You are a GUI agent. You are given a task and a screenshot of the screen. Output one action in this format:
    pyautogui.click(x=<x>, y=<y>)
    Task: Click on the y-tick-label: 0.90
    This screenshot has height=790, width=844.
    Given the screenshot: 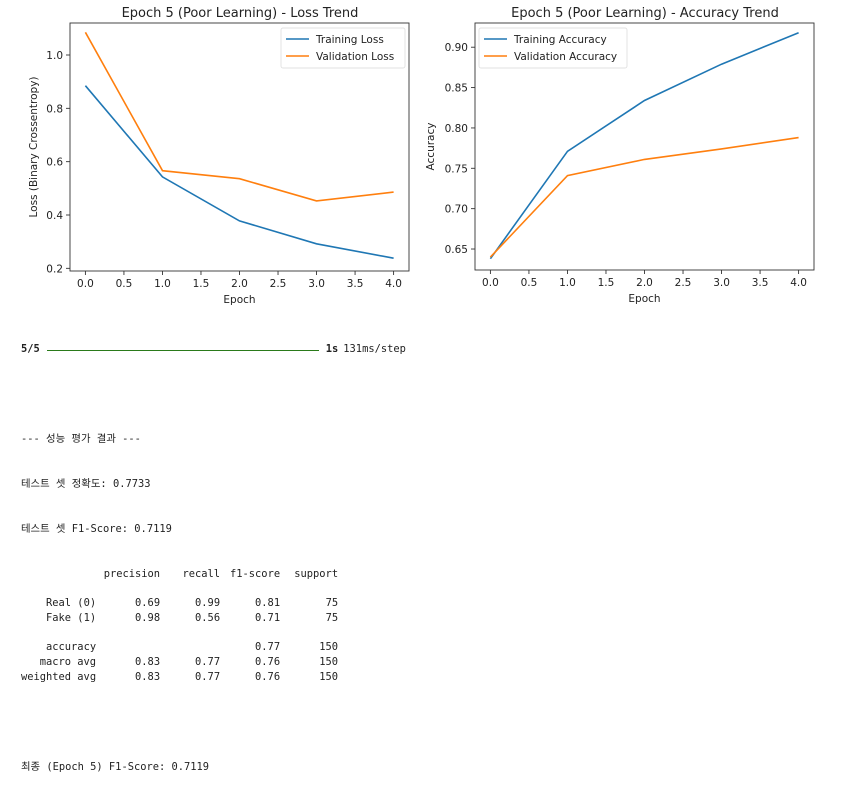 What is the action you would take?
    pyautogui.click(x=456, y=48)
    